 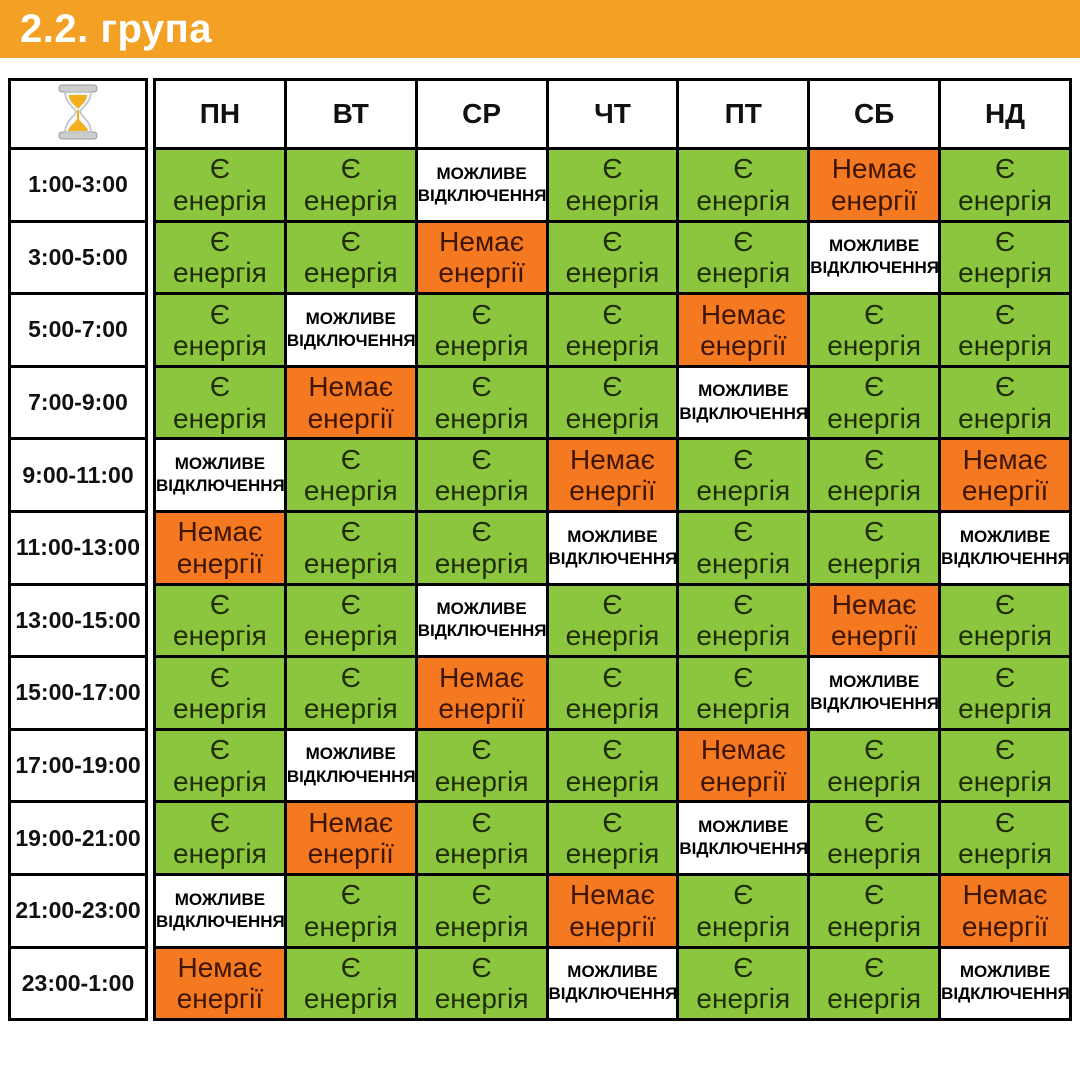 I want to click on corner-cell, so click(x=78, y=114).